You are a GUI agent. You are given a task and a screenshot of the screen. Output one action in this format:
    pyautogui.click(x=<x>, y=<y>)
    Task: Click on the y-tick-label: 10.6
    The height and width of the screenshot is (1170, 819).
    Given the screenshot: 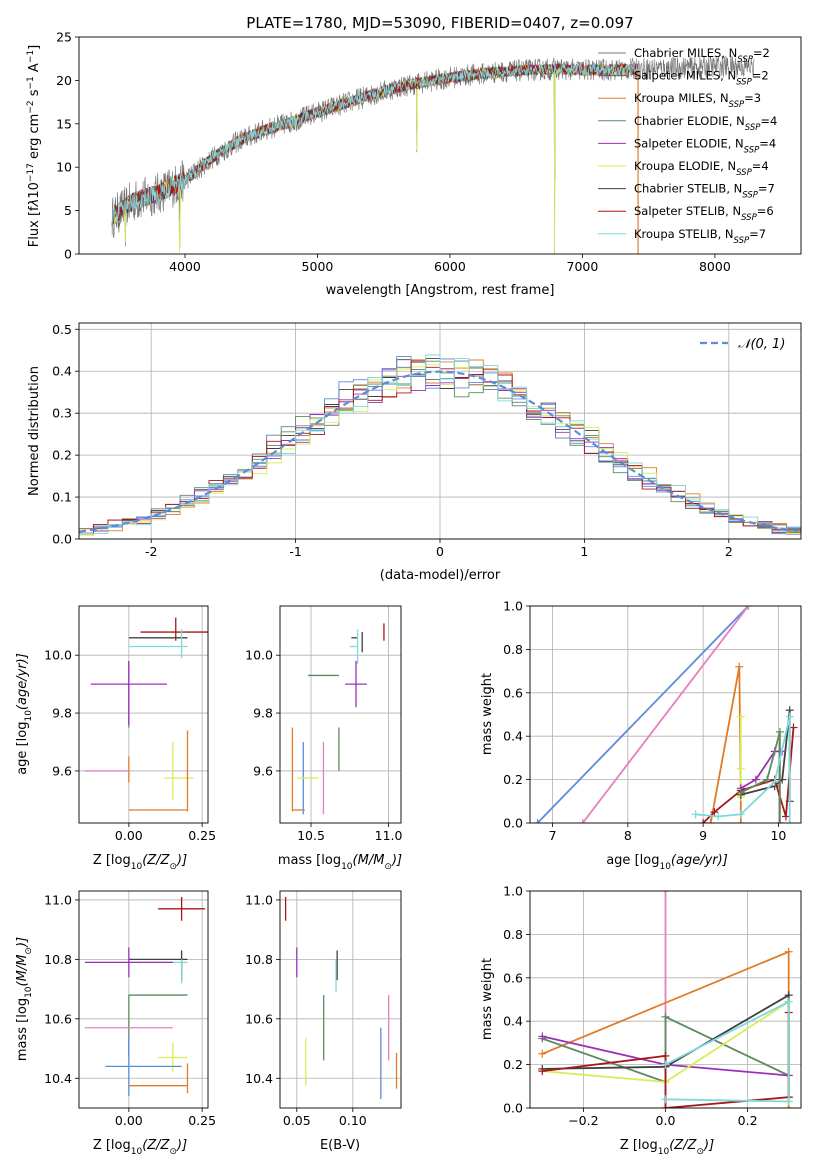 What is the action you would take?
    pyautogui.click(x=259, y=1018)
    